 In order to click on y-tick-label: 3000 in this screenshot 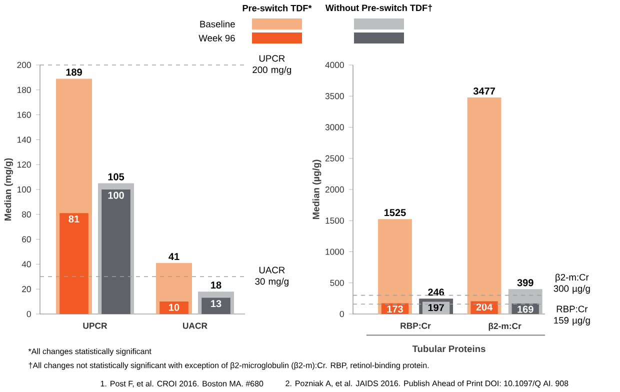, I will do `click(334, 127)`.